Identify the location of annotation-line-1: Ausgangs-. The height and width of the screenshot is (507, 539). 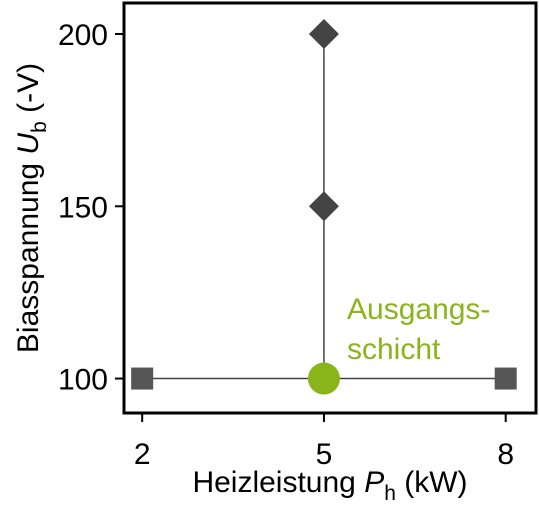
(418, 309).